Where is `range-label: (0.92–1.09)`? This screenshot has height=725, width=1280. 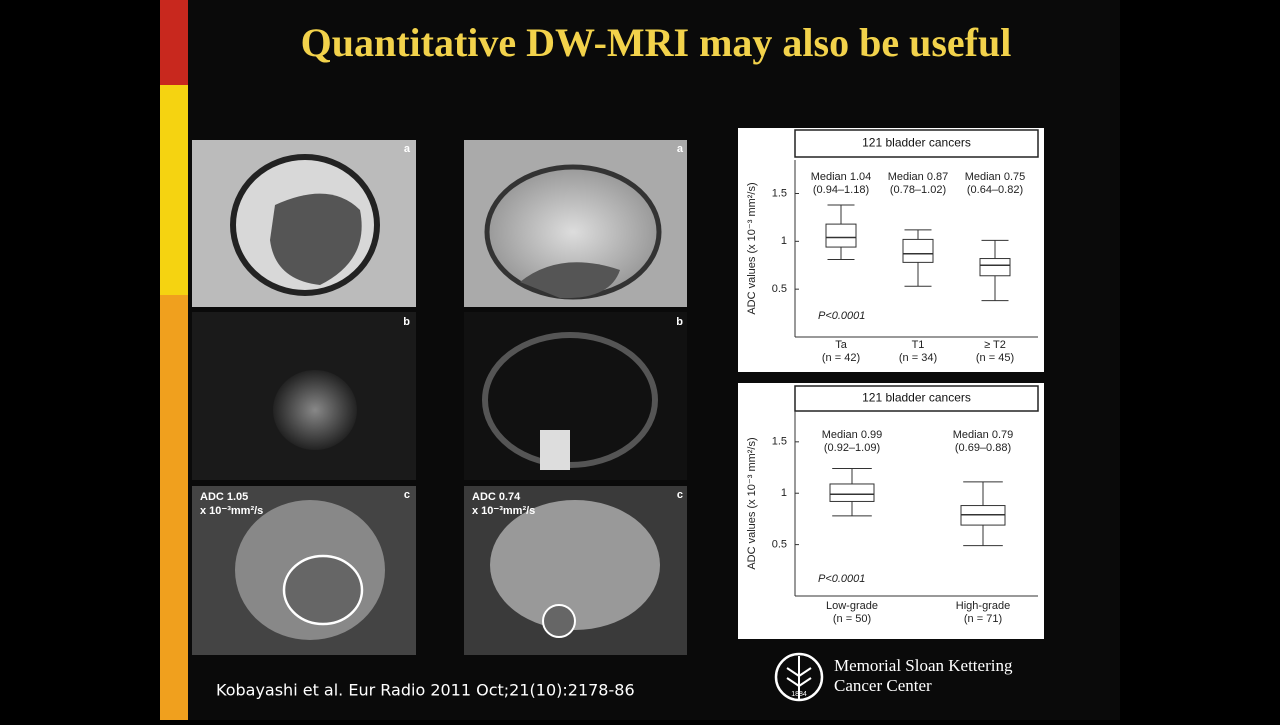 range-label: (0.92–1.09) is located at coordinates (852, 448).